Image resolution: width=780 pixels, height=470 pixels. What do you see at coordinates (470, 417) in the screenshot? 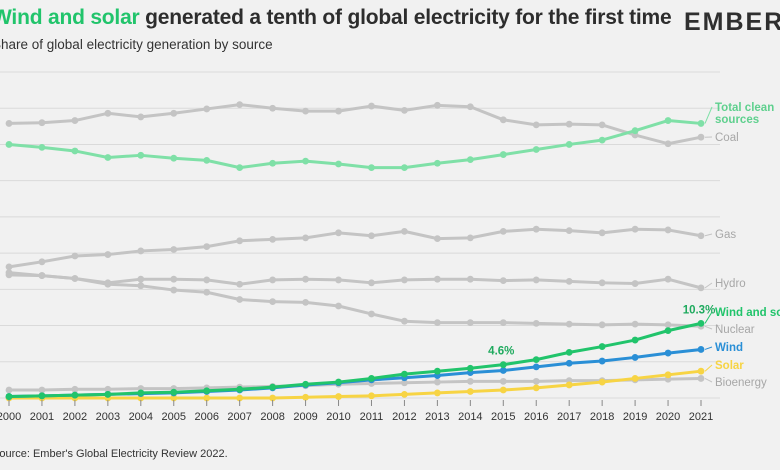
I see `x-tick-label: 2014` at bounding box center [470, 417].